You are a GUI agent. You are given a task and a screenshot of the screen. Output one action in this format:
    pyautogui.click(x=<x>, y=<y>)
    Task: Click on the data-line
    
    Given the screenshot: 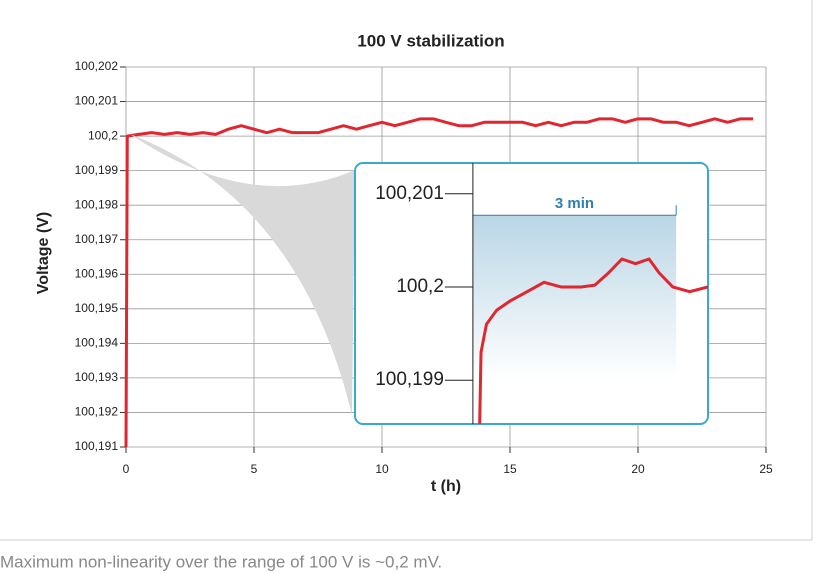 What is the action you would take?
    pyautogui.click(x=593, y=340)
    